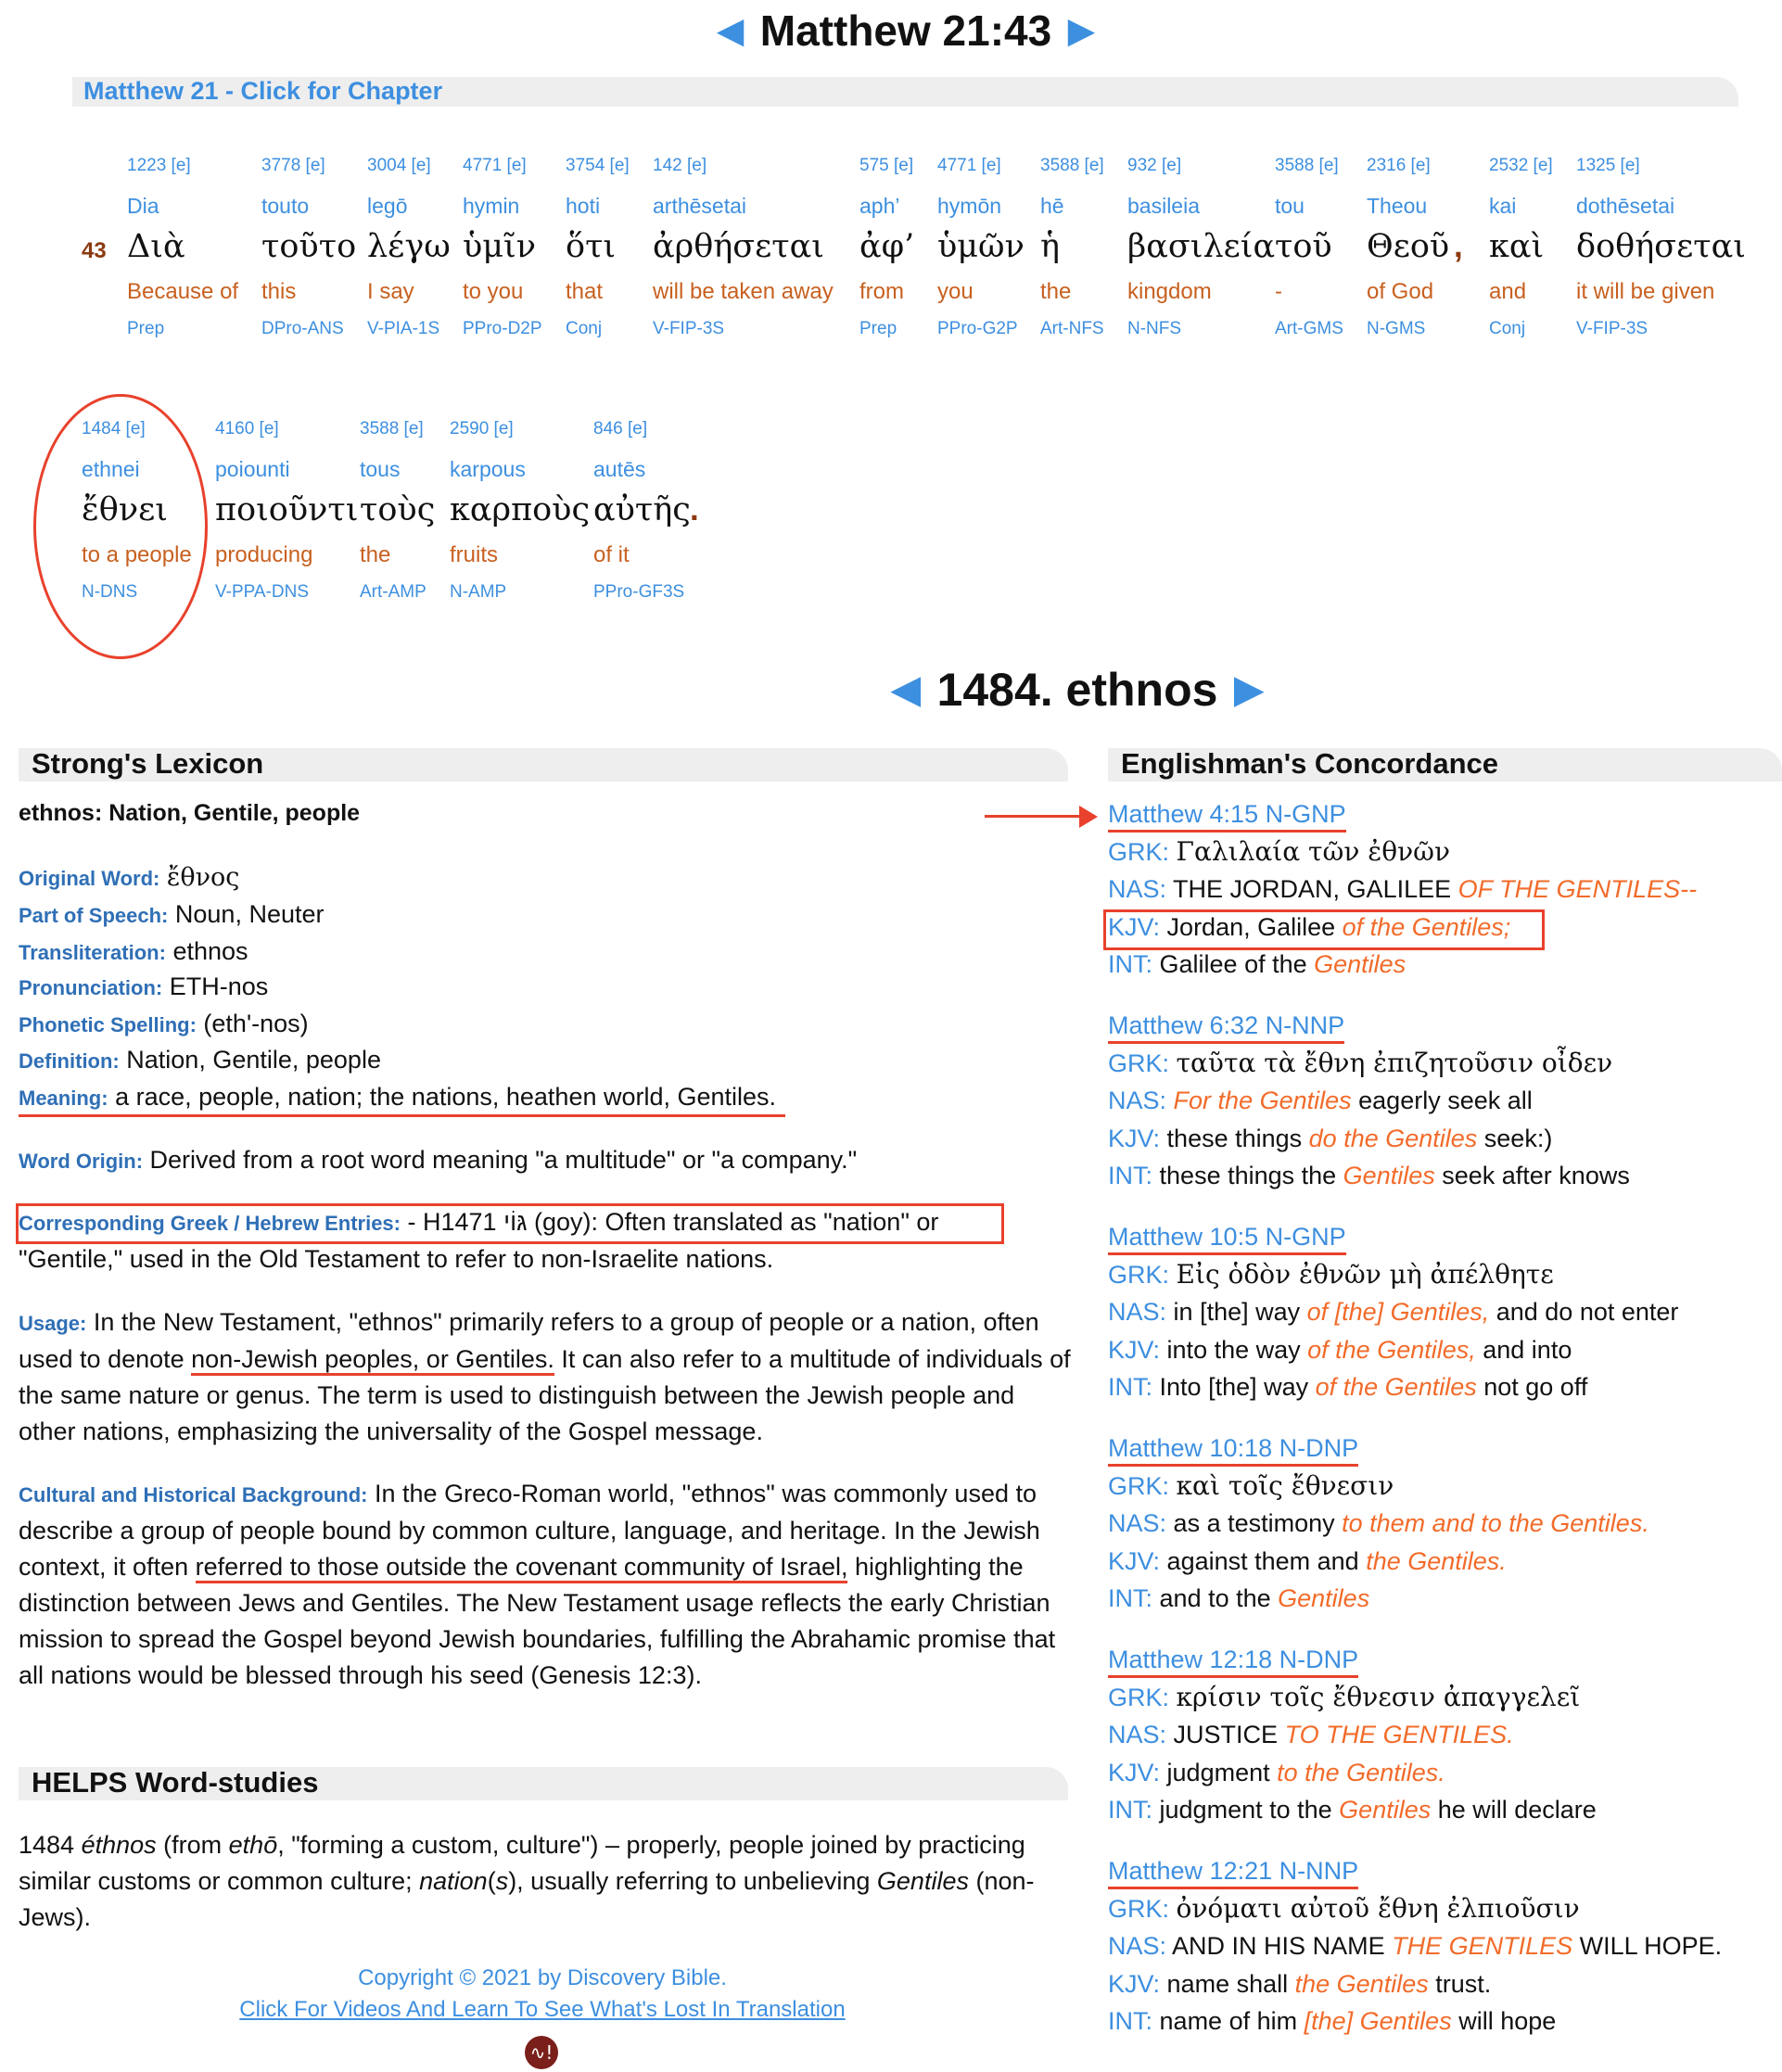 The image size is (1782, 2072). I want to click on transliteration-link: kai, so click(1503, 206).